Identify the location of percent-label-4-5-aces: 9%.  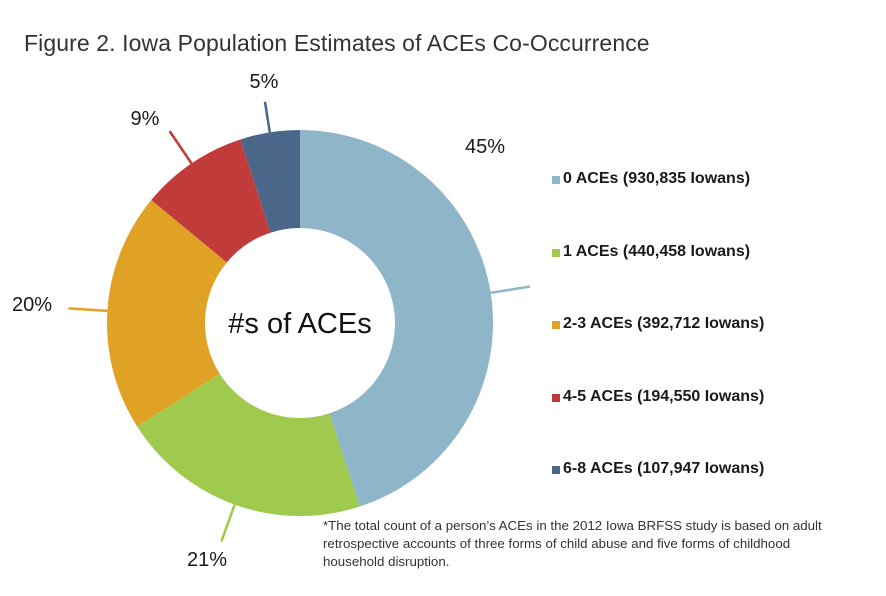
(145, 119).